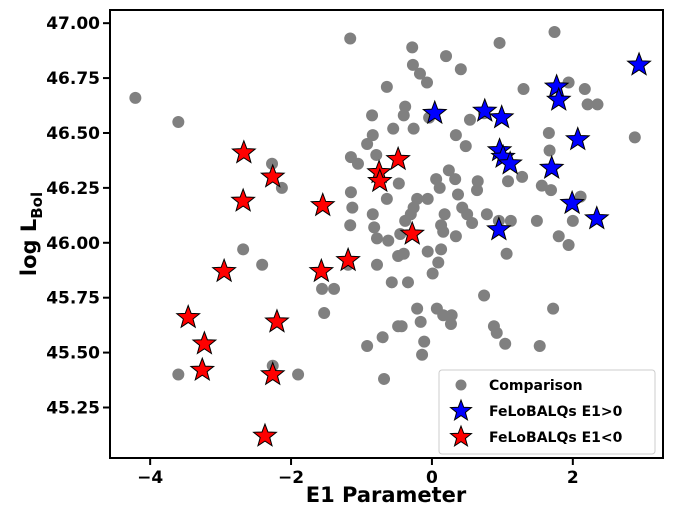 The image size is (685, 508). Describe the element at coordinates (31, 234) in the screenshot. I see `y-axis-label: log LBol` at that location.